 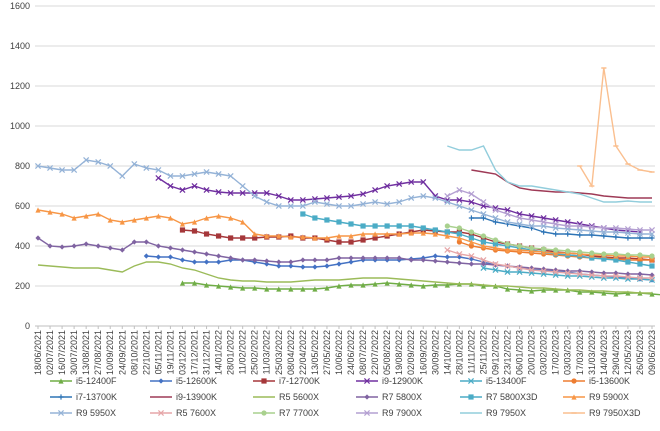 What do you see at coordinates (423, 352) in the screenshot?
I see `x-tick-label: 16/09/2022` at bounding box center [423, 352].